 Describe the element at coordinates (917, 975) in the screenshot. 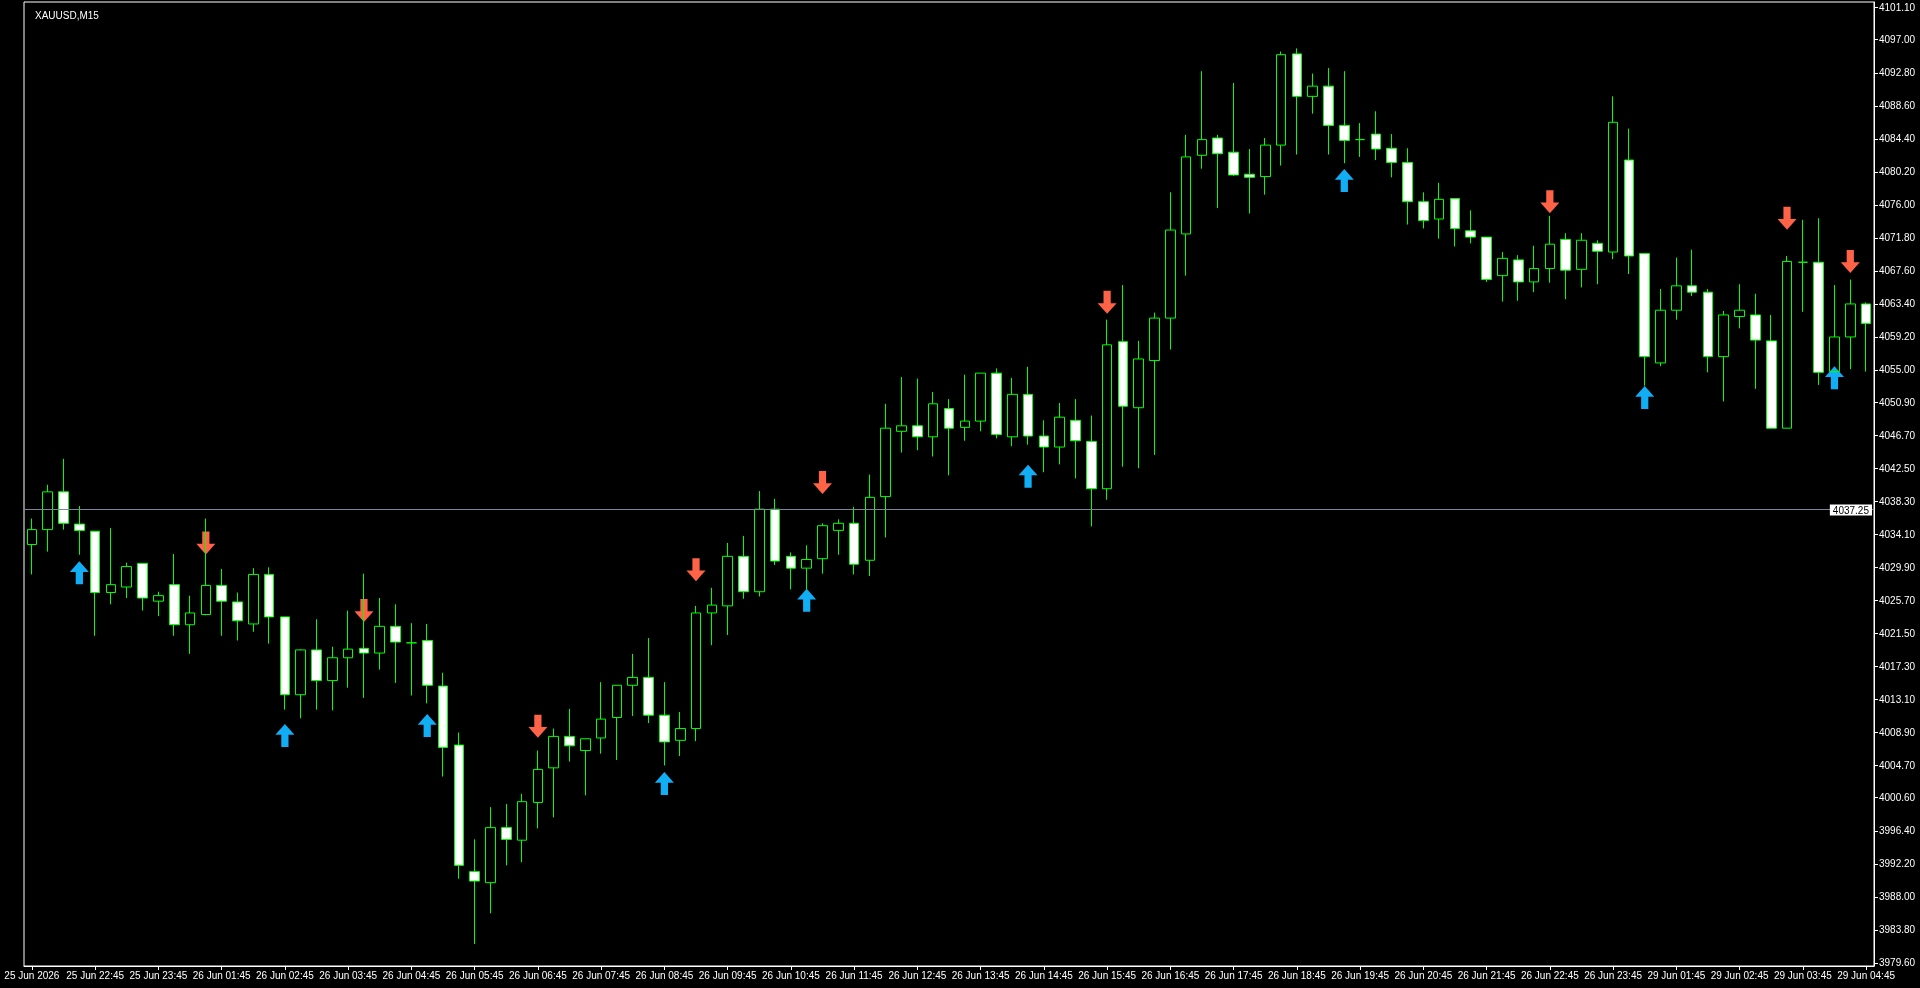

I see `x-tick-label: 26 Jun 12:45` at that location.